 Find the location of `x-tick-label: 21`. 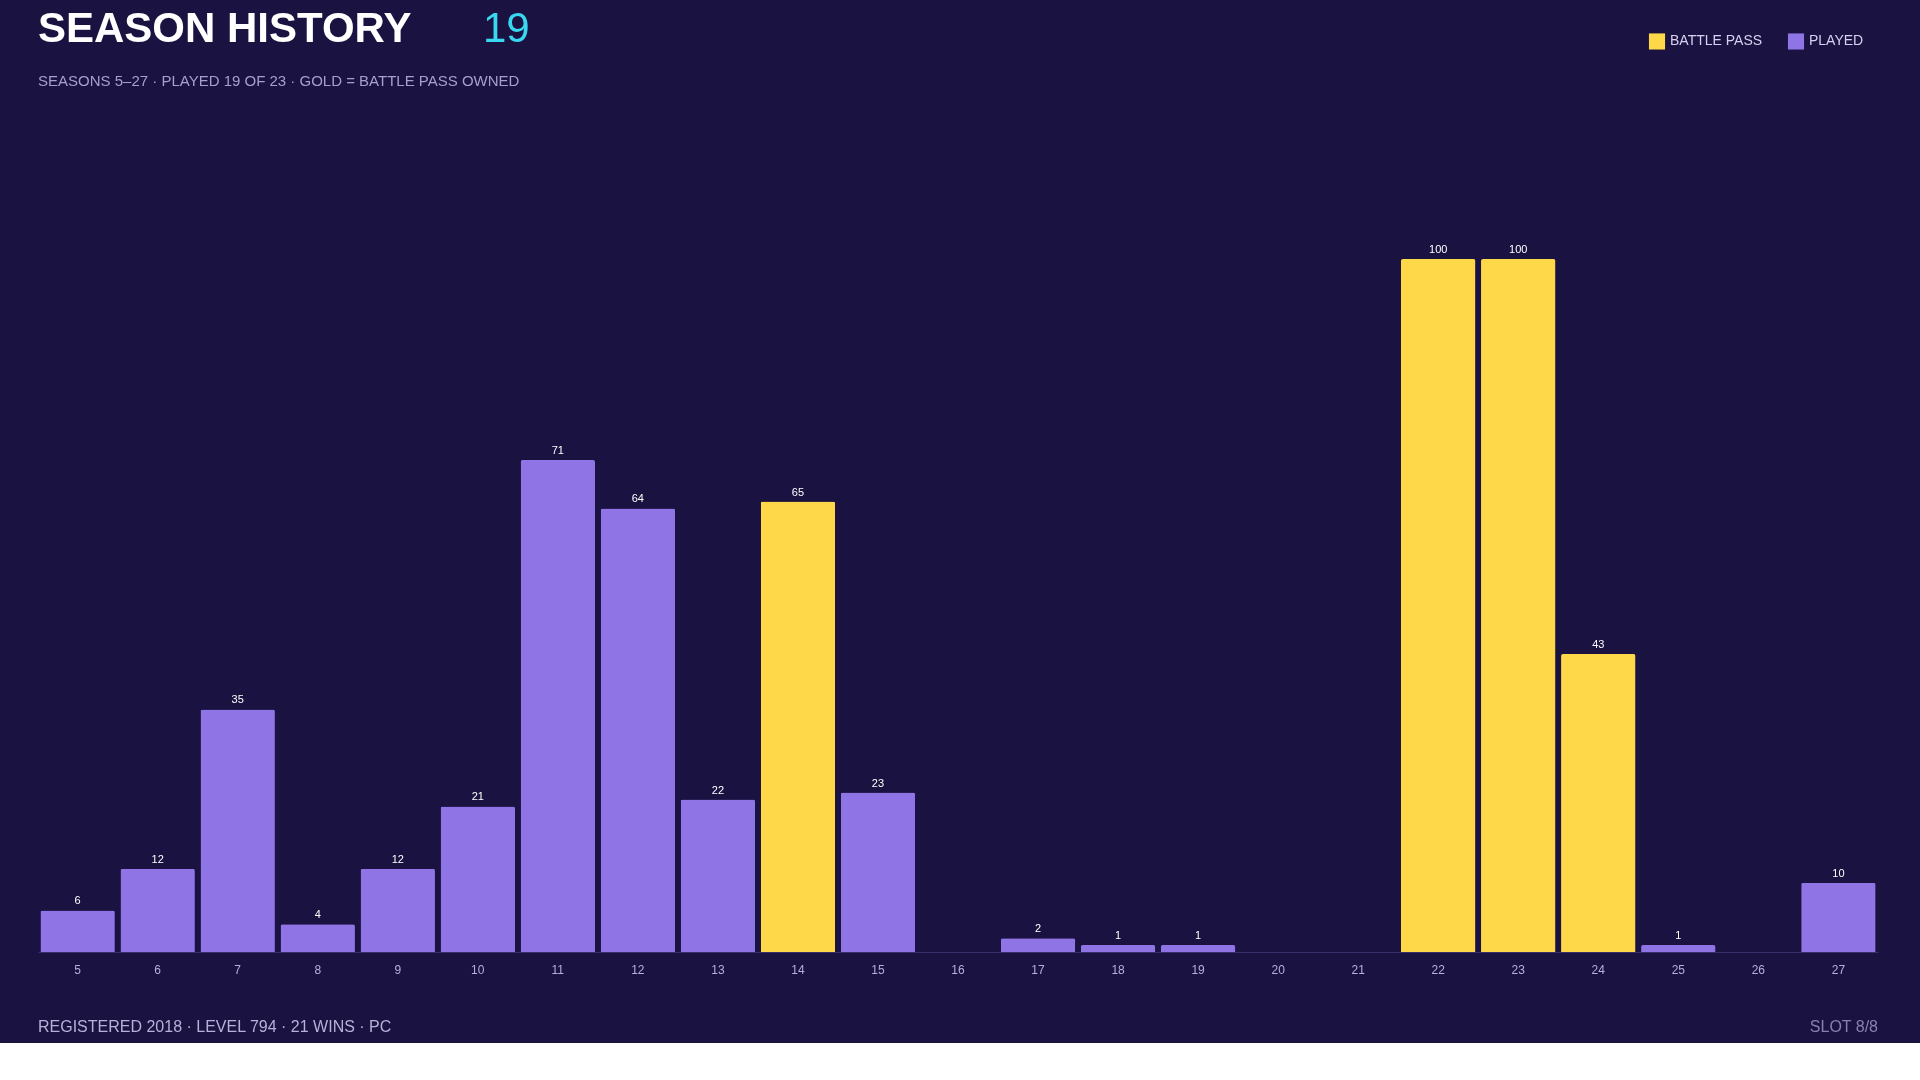

x-tick-label: 21 is located at coordinates (1358, 969).